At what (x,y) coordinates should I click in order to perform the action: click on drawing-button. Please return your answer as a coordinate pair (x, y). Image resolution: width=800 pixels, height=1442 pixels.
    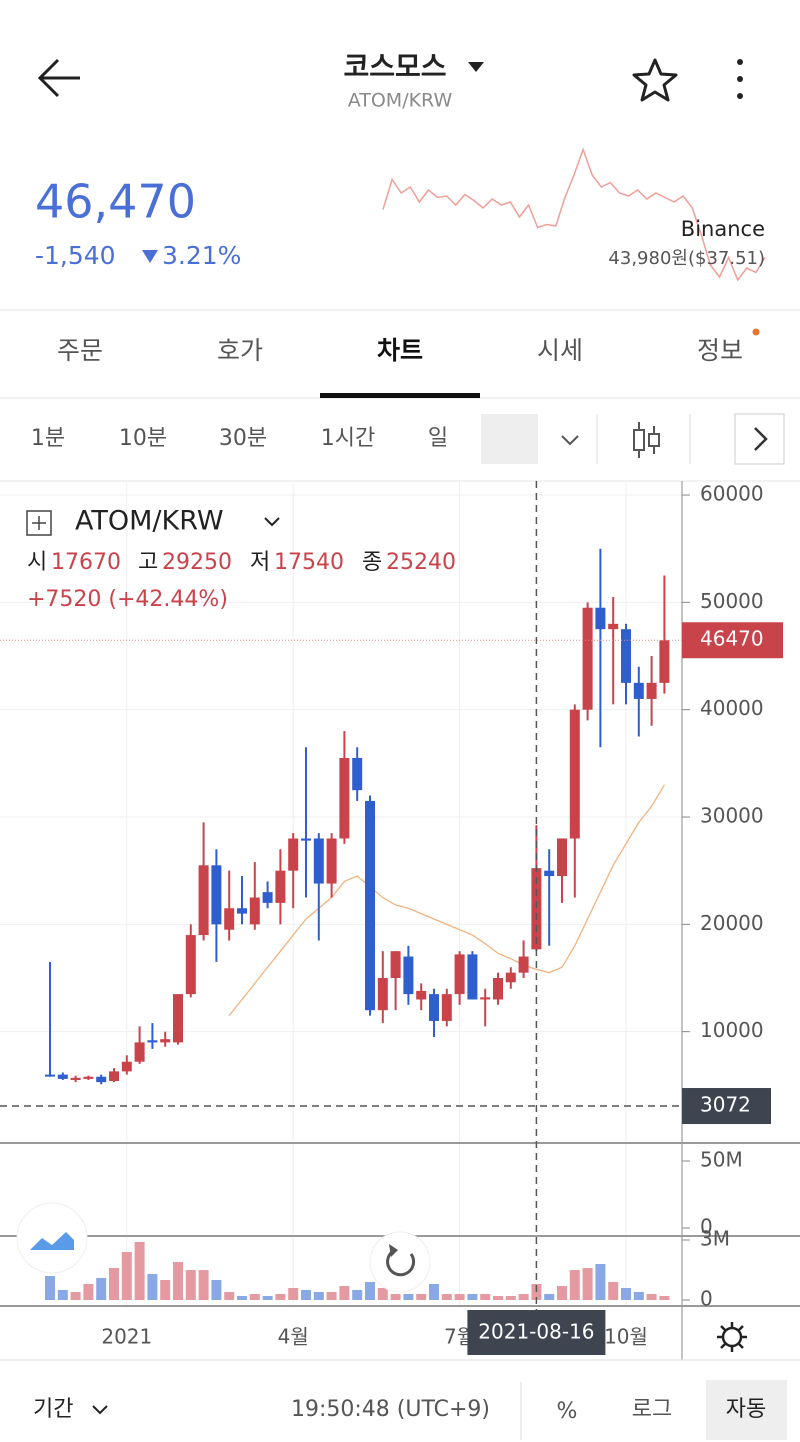
    Looking at the image, I should click on (52, 1238).